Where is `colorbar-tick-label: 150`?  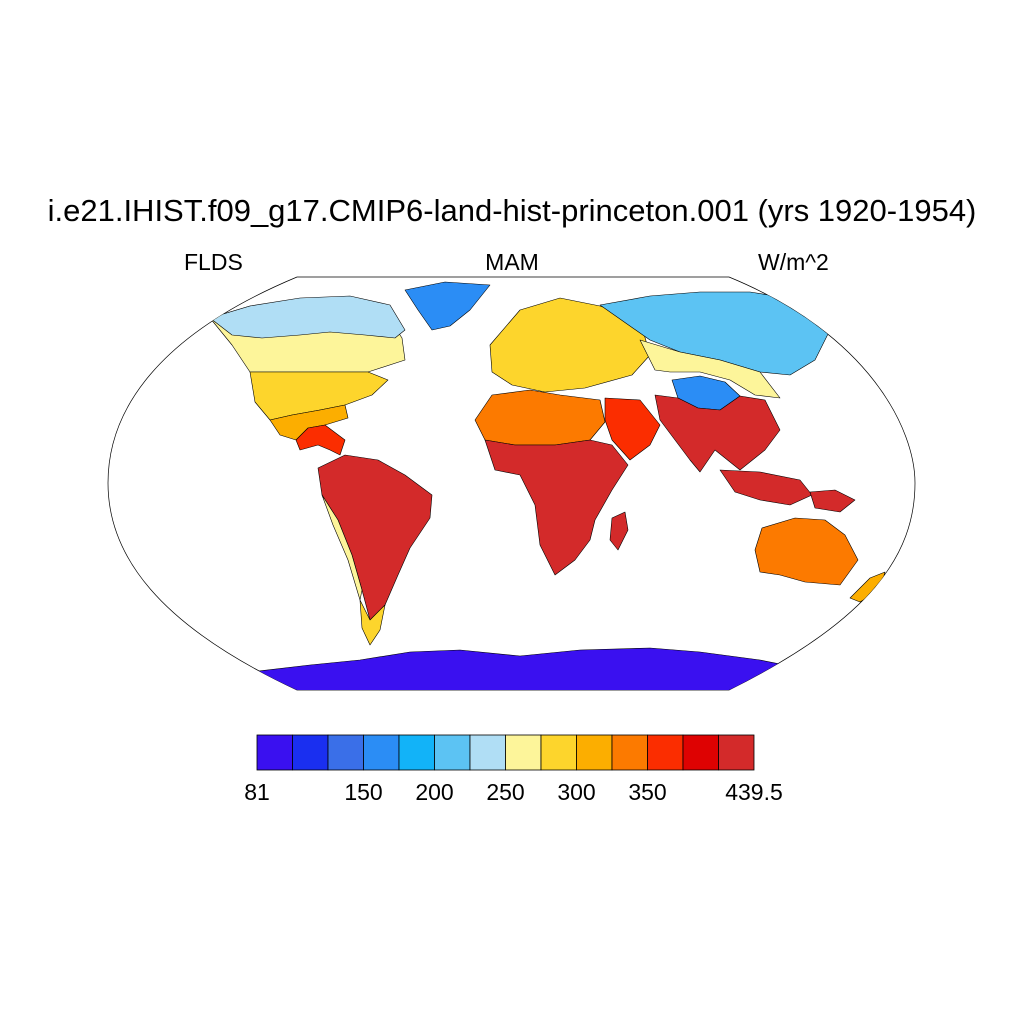
colorbar-tick-label: 150 is located at coordinates (363, 792).